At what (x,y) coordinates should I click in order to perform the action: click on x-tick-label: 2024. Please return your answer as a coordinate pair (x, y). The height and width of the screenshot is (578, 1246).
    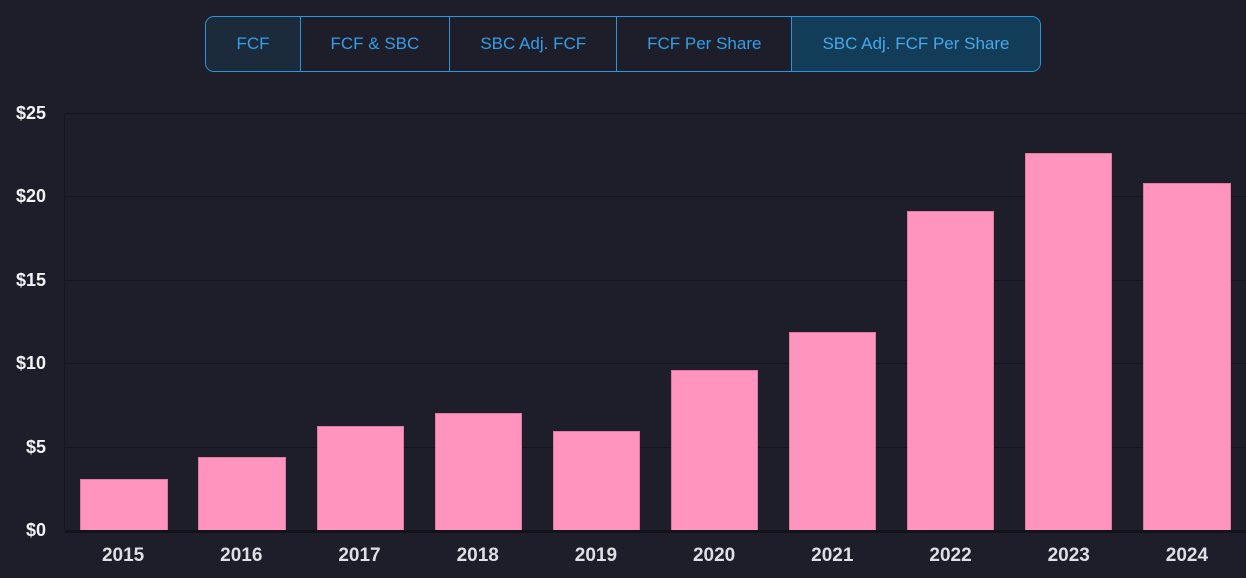
    Looking at the image, I should click on (1187, 555).